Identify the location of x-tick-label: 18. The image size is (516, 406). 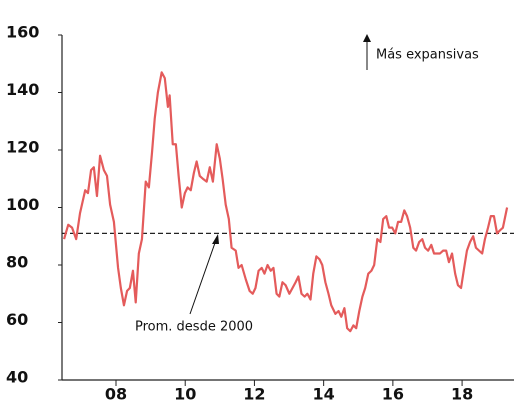
(462, 394).